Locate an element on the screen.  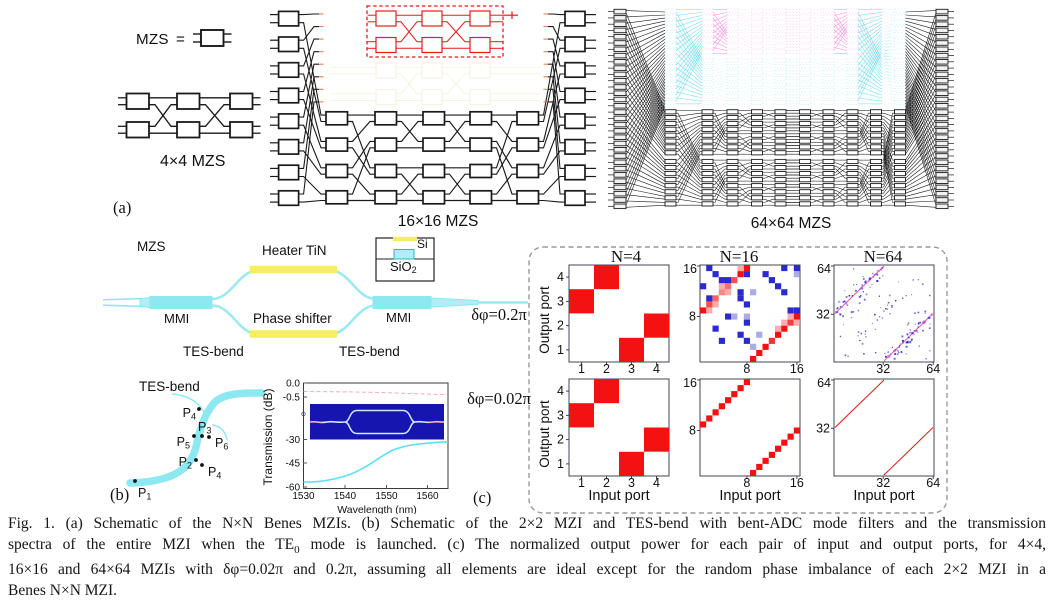
svg-text: 4×4 MZS is located at coordinates (192, 161).